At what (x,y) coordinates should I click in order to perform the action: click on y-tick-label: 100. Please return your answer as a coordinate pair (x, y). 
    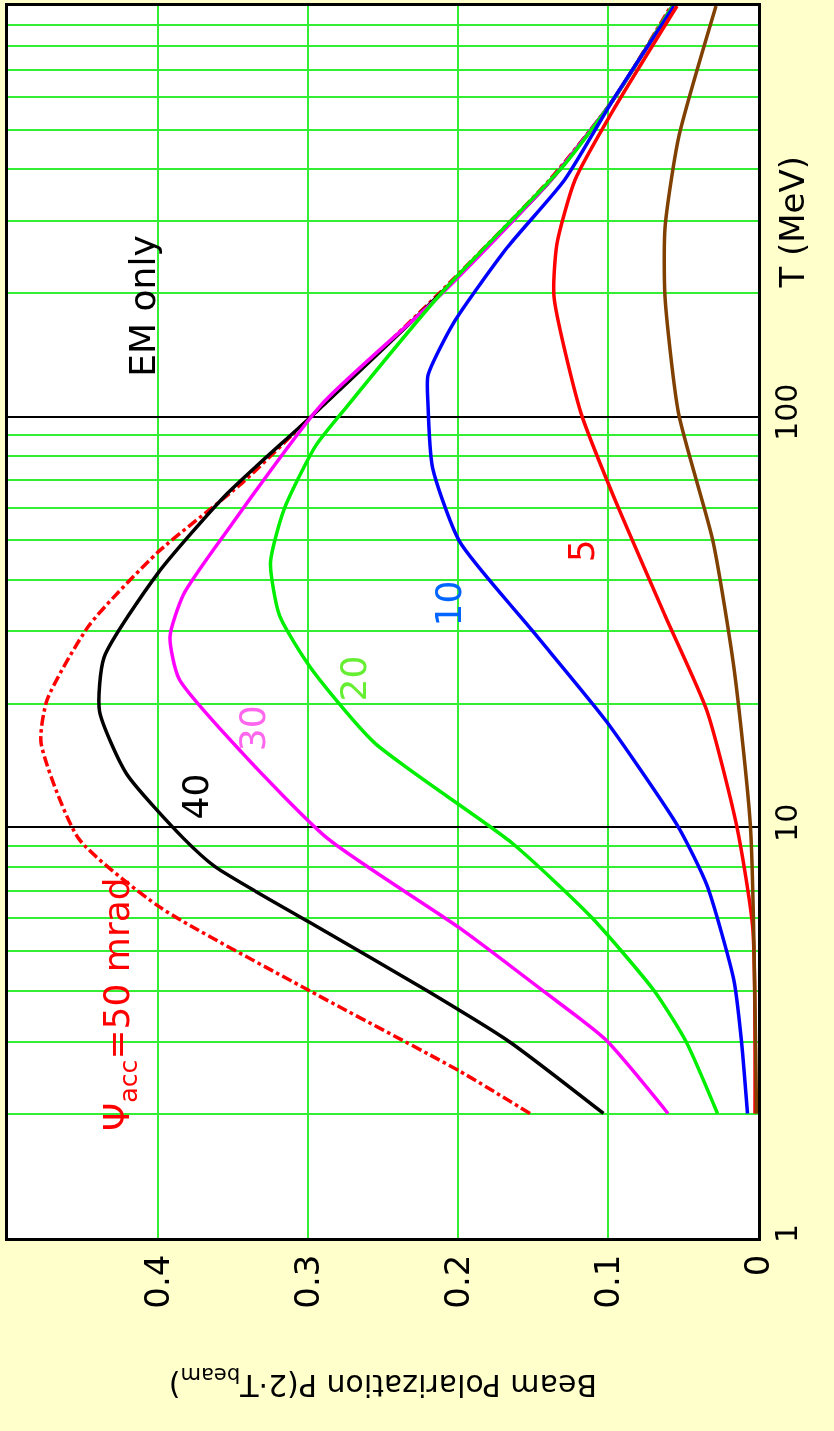
    Looking at the image, I should click on (786, 412).